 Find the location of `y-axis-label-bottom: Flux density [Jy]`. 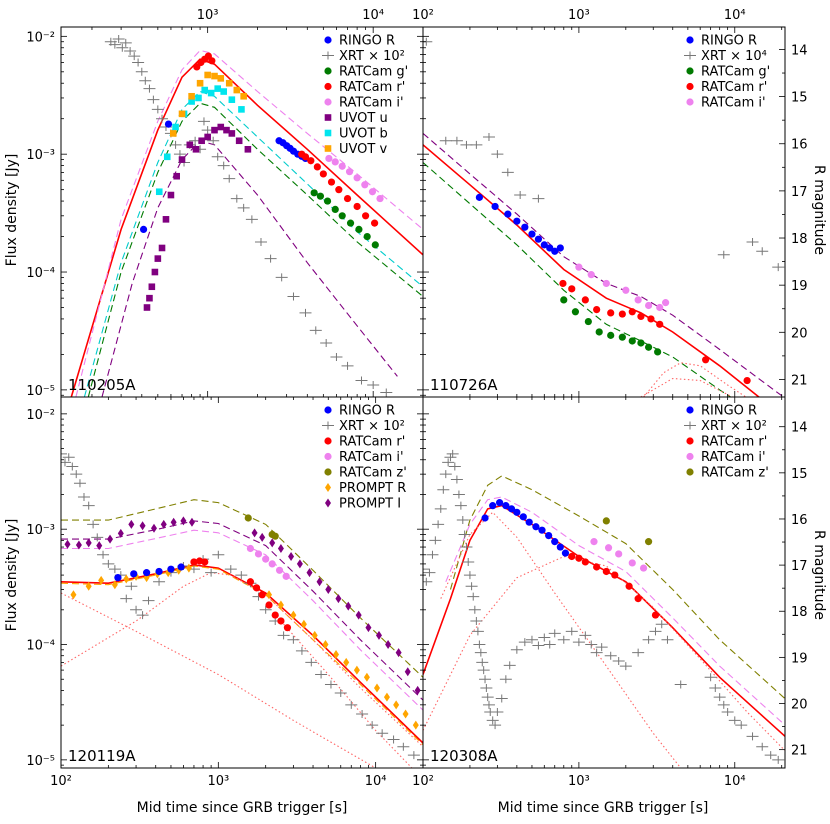

y-axis-label-bottom: Flux density [Jy] is located at coordinates (12, 575).